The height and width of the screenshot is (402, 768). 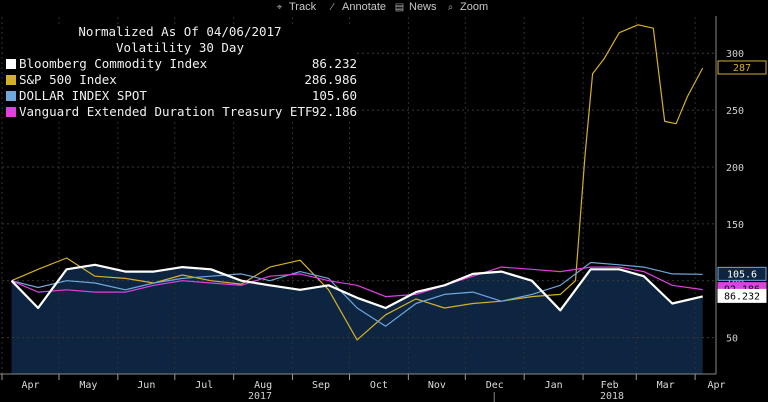 I want to click on x-tick-label: Aug, so click(x=263, y=385).